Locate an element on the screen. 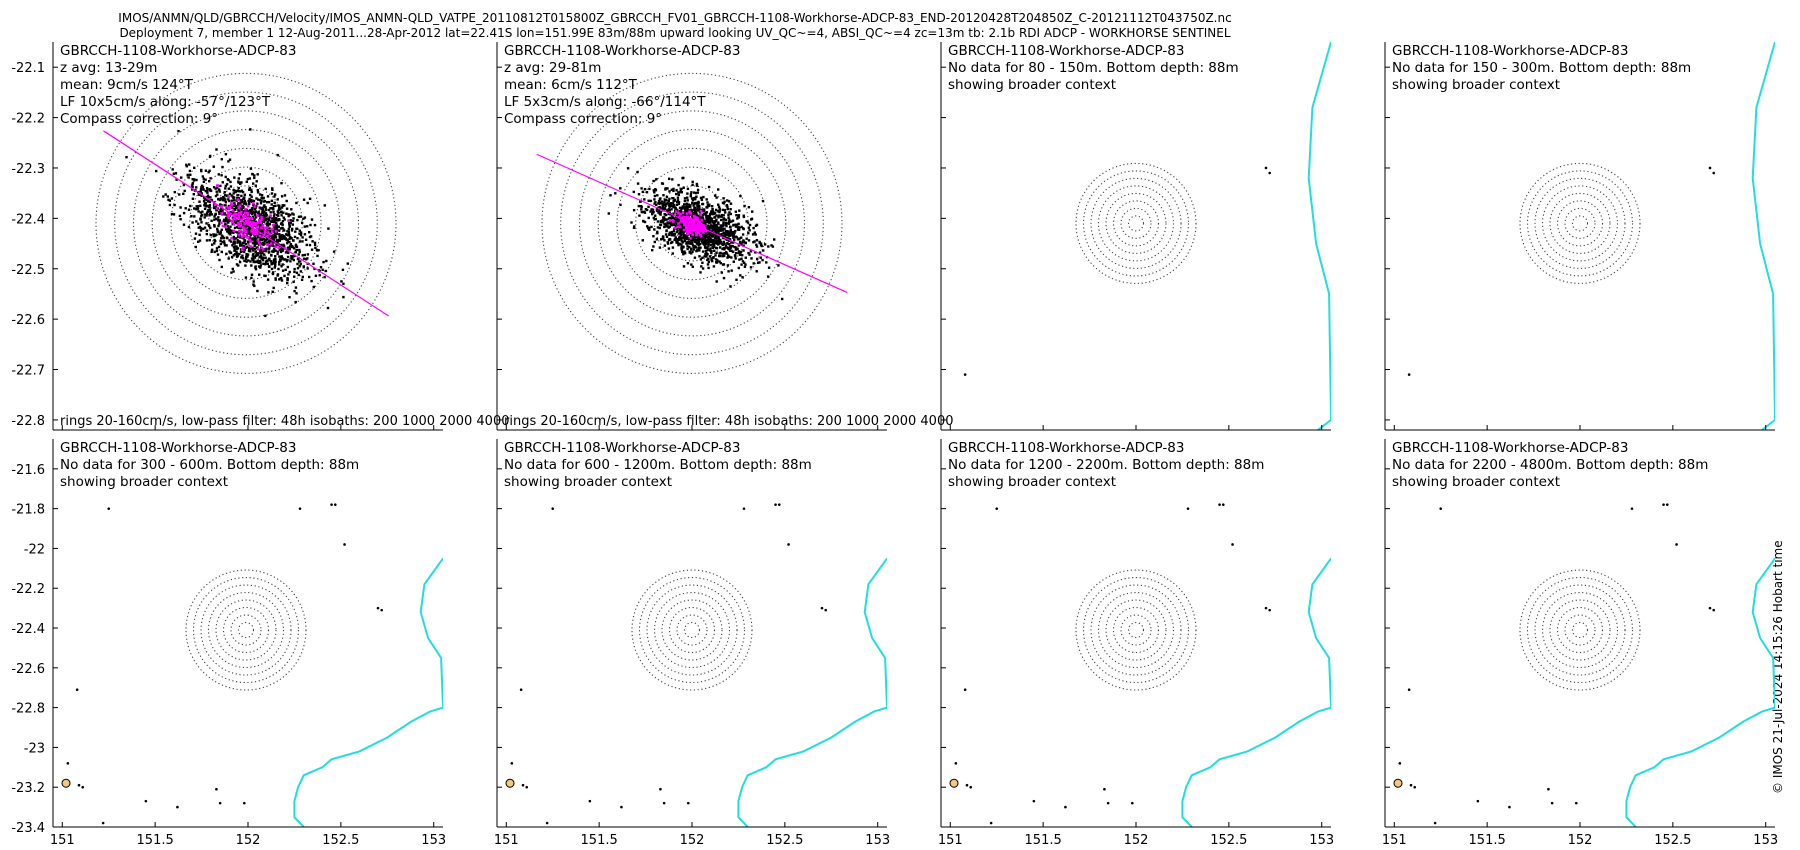  x-tick-label: 152 is located at coordinates (1136, 840).